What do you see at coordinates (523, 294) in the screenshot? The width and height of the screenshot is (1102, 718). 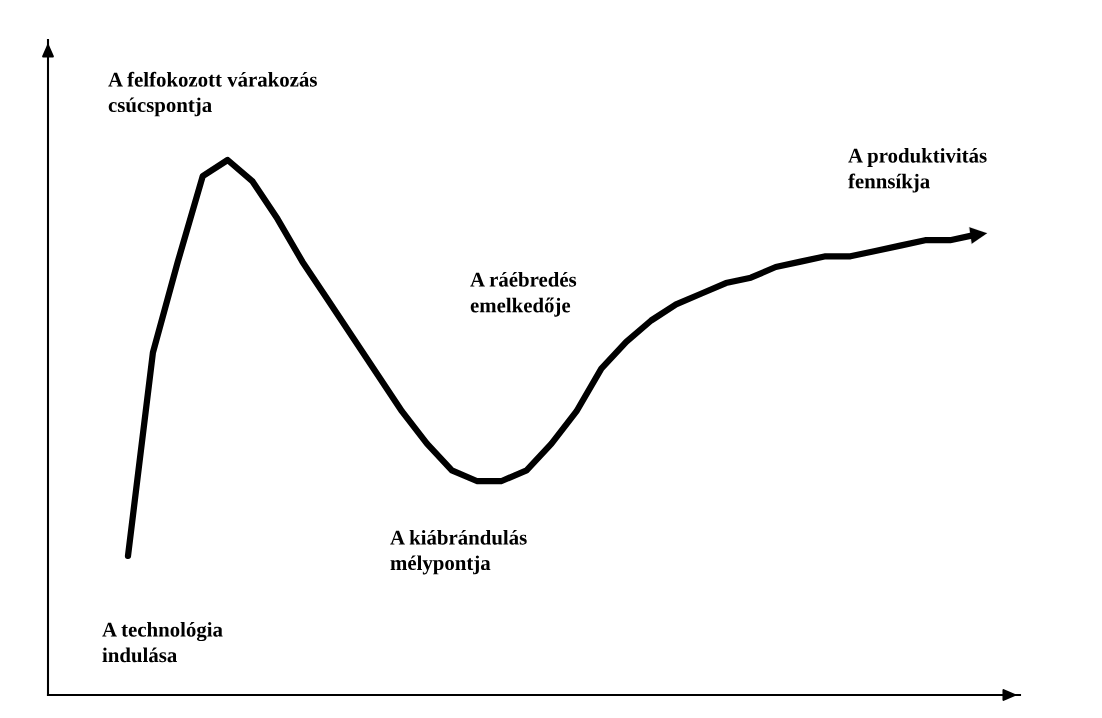 I see `annotation: A ráébredés emelkedője` at bounding box center [523, 294].